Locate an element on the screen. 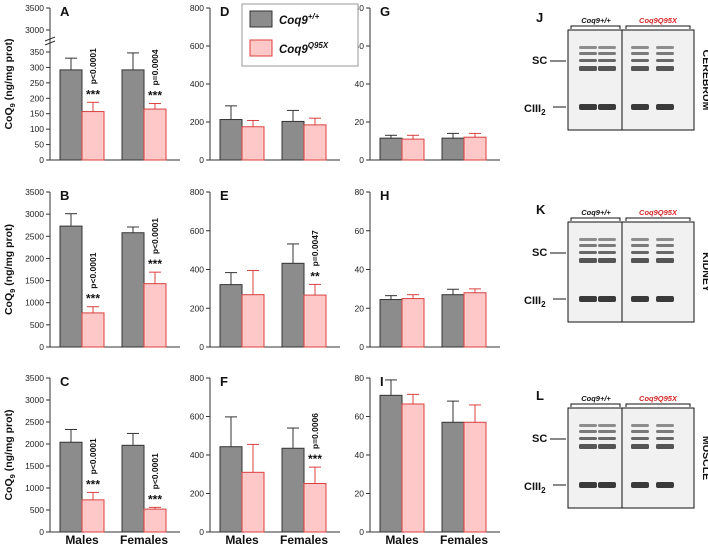 The image size is (708, 546). legend-label-wt: Coq9+/+ is located at coordinates (299, 19).